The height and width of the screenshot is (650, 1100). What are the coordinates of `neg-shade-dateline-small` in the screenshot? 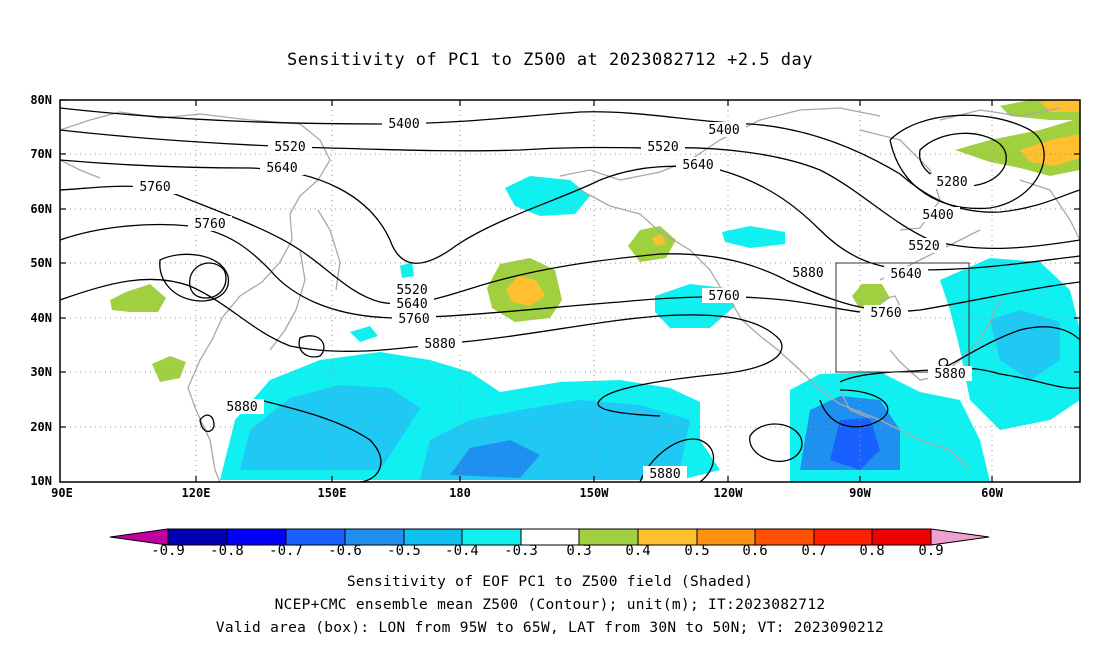 It's located at (407, 270).